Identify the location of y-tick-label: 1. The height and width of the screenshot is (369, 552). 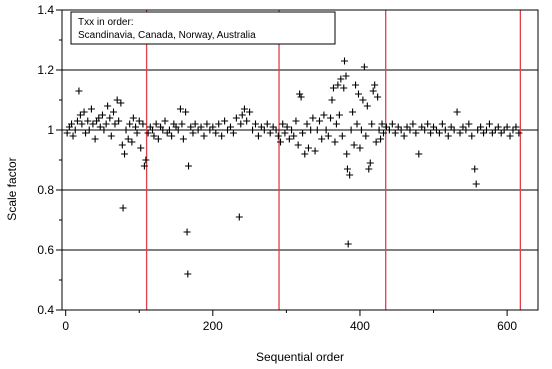
(50, 130).